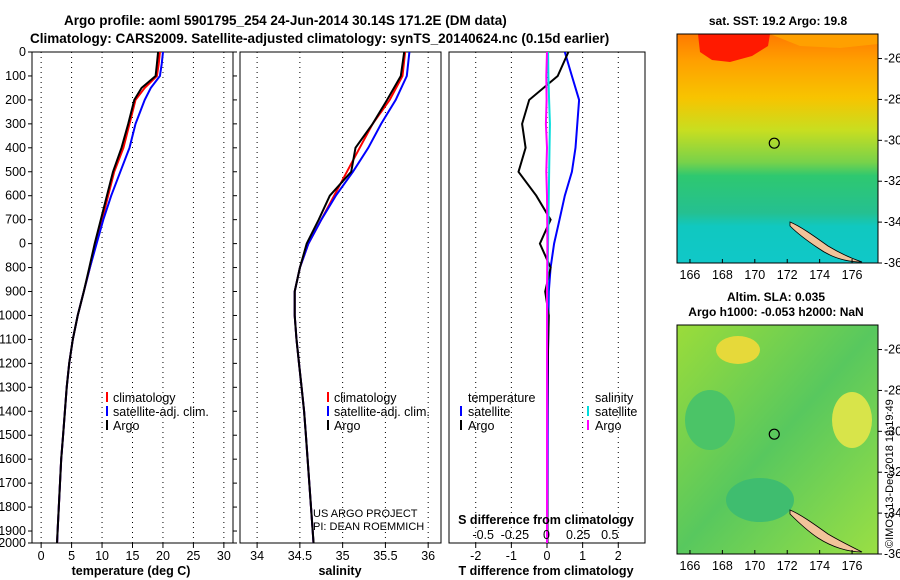 Image resolution: width=900 pixels, height=580 pixels. Describe the element at coordinates (481, 426) in the screenshot. I see `legend-label-temp-argo: Argo` at that location.